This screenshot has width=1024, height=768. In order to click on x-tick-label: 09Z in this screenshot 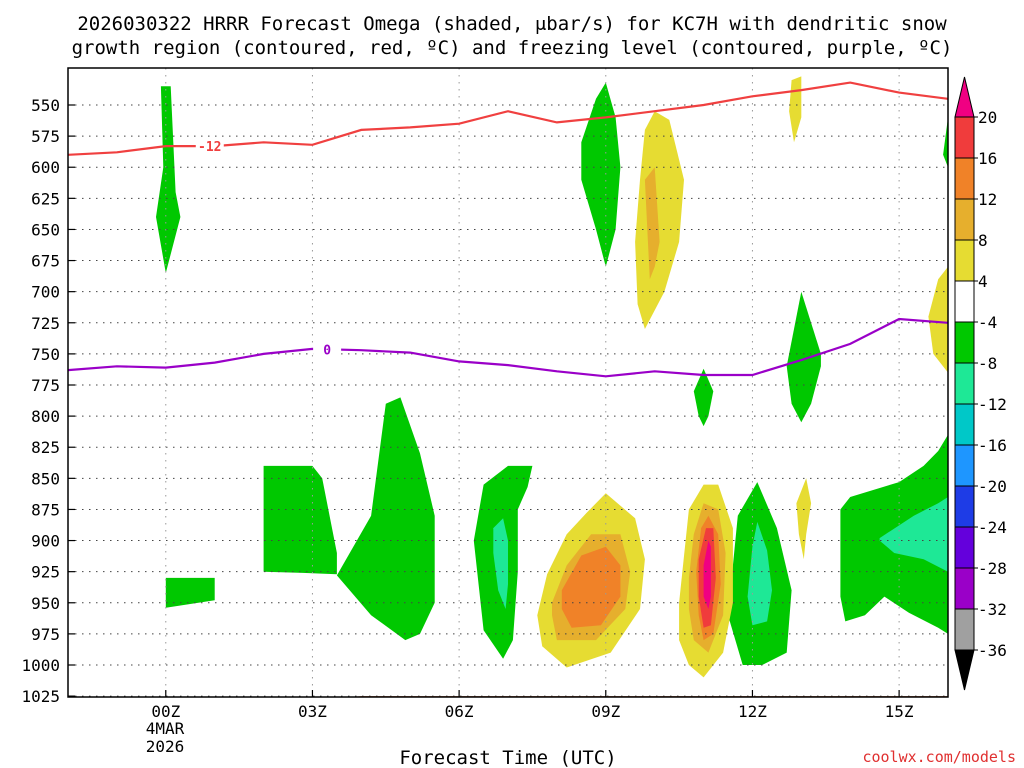, I will do `click(605, 711)`.